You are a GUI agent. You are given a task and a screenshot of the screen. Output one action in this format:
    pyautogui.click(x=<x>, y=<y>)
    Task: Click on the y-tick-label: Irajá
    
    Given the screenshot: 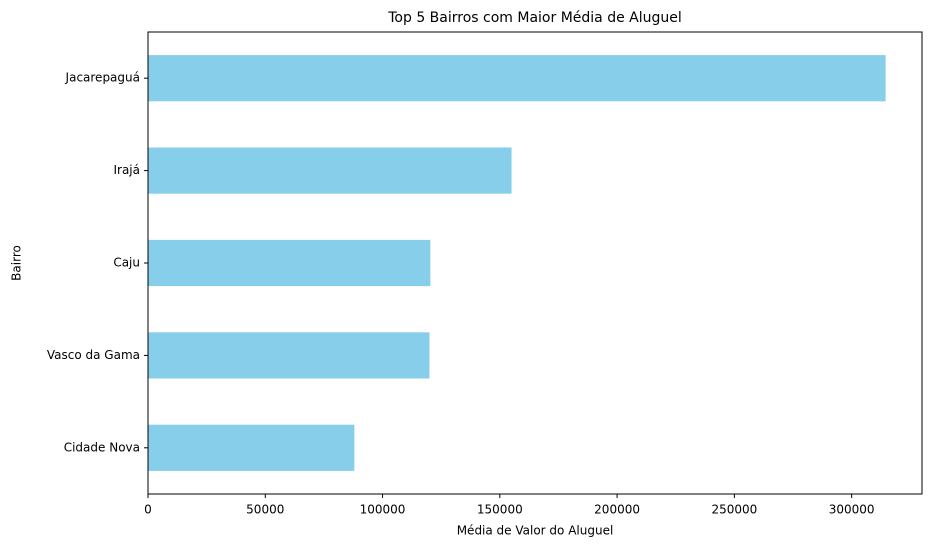 What is the action you would take?
    pyautogui.click(x=126, y=170)
    